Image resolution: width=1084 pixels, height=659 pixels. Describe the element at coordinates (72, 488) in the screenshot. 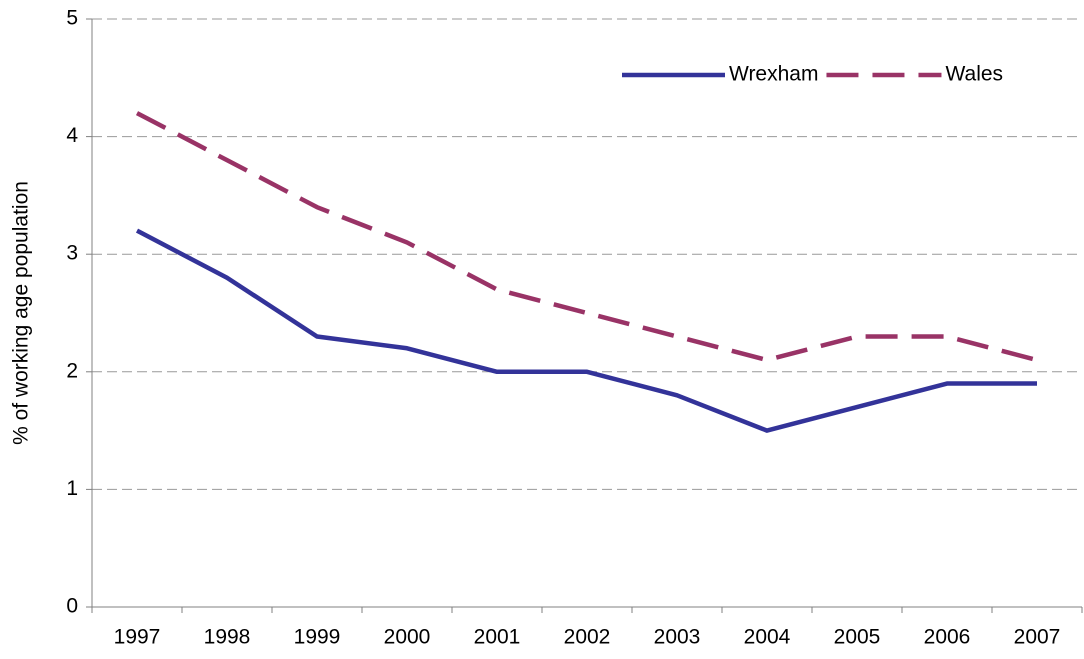

I see `y-tick-label: 1` at that location.